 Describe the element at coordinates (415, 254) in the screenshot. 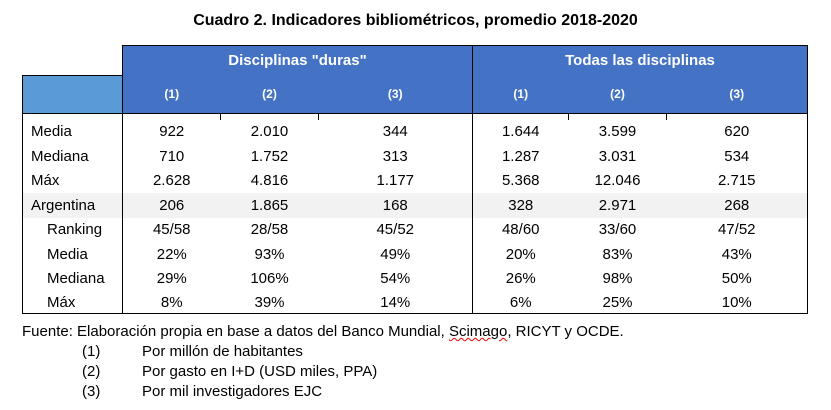

I see `table-row: Media 22% 93% 49% 20% 83% 43%` at that location.